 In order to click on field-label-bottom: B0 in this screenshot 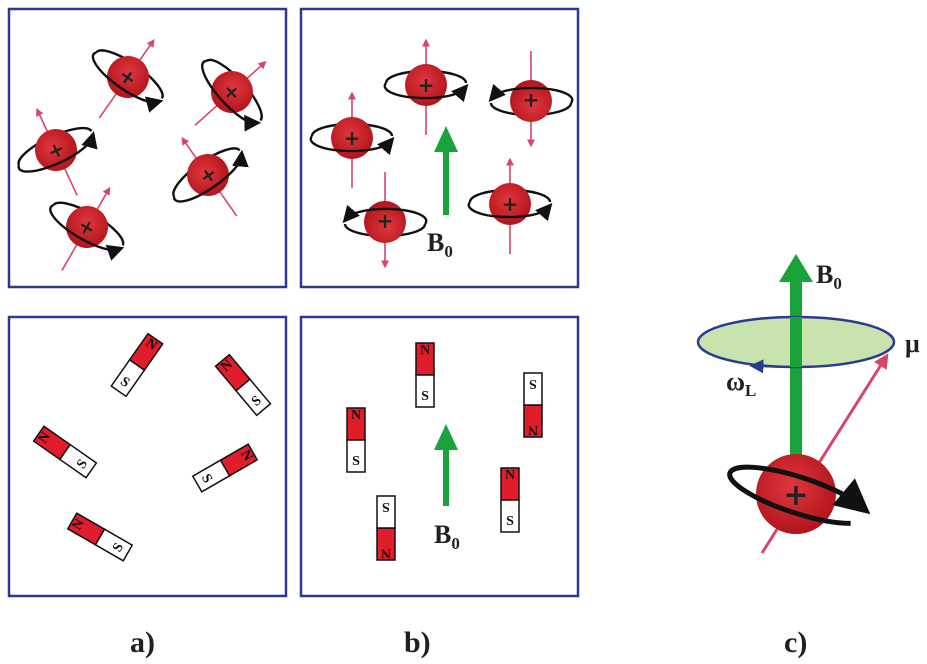, I will do `click(447, 536)`.